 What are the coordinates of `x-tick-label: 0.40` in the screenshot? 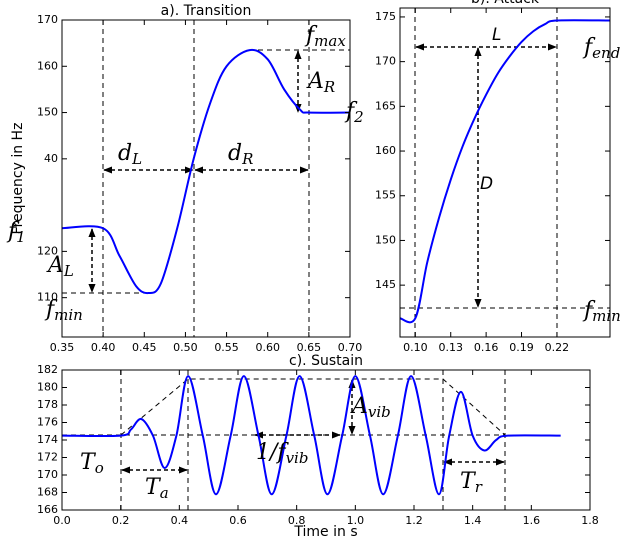 It's located at (103, 347).